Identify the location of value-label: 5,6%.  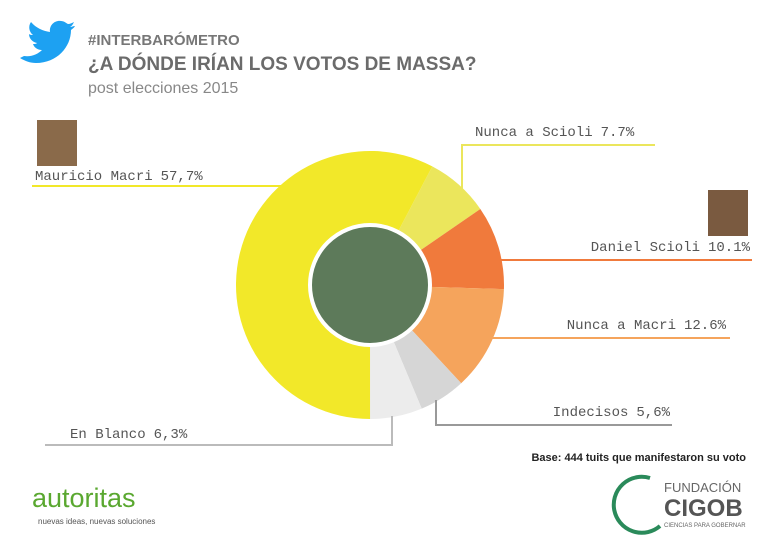
(653, 413).